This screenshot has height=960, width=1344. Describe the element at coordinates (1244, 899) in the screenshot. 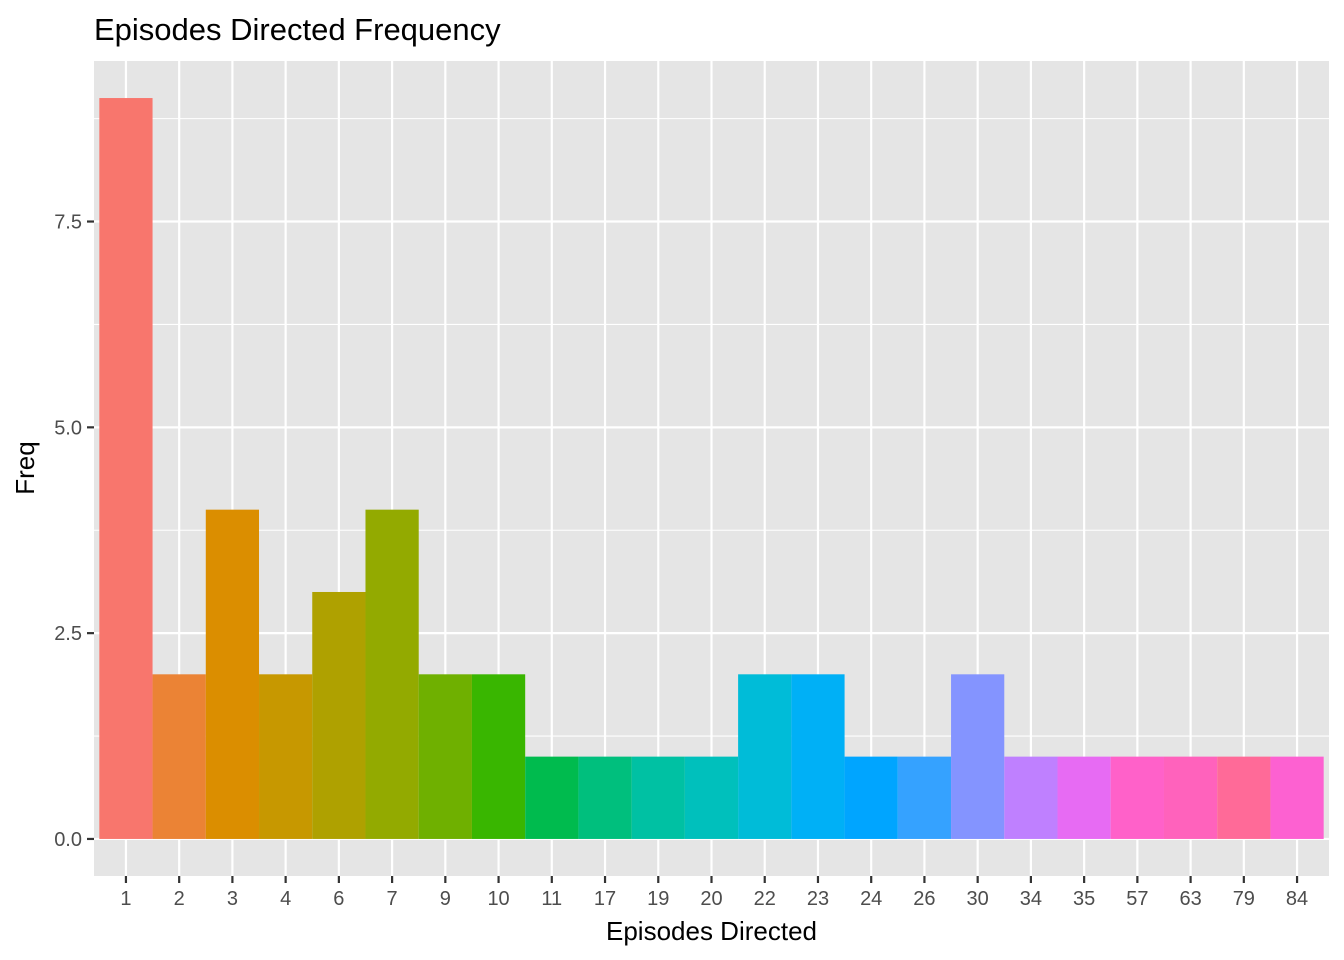

I see `x-tick-label: 79` at that location.